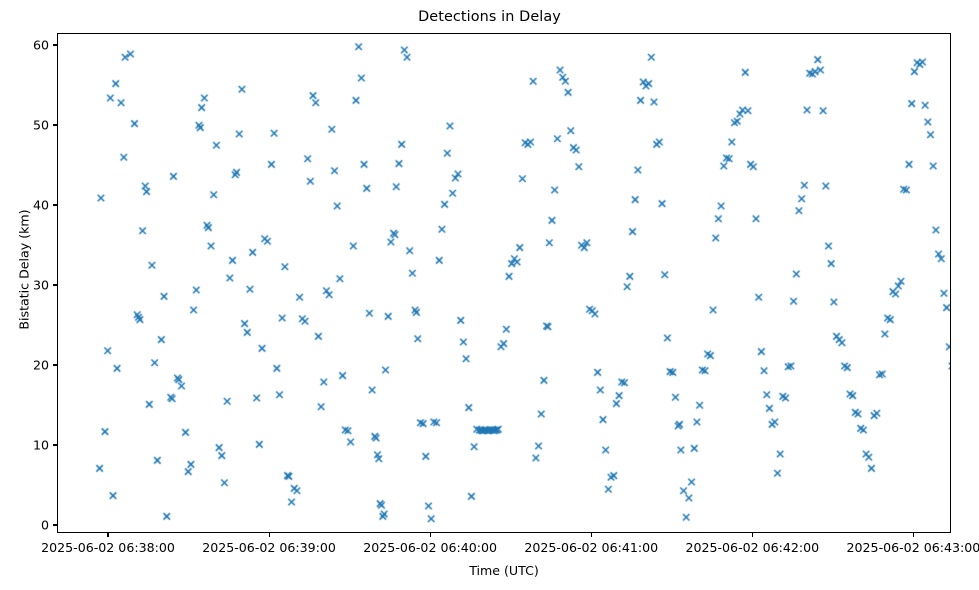 Image resolution: width=979 pixels, height=590 pixels. What do you see at coordinates (430, 547) in the screenshot?
I see `x-tick-label: 2025-06-02 06:40:00` at bounding box center [430, 547].